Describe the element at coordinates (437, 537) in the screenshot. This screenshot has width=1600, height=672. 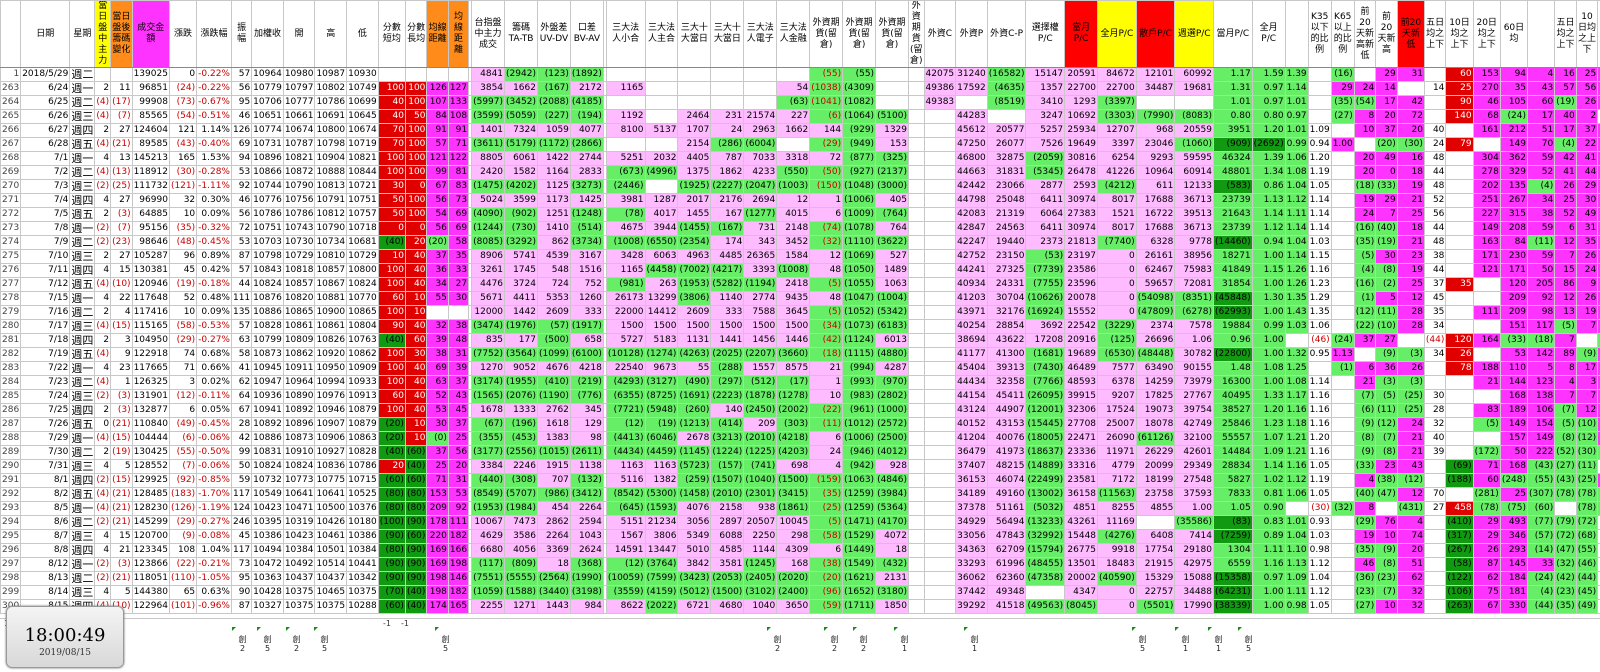
I see `data-cell: 220` at that location.